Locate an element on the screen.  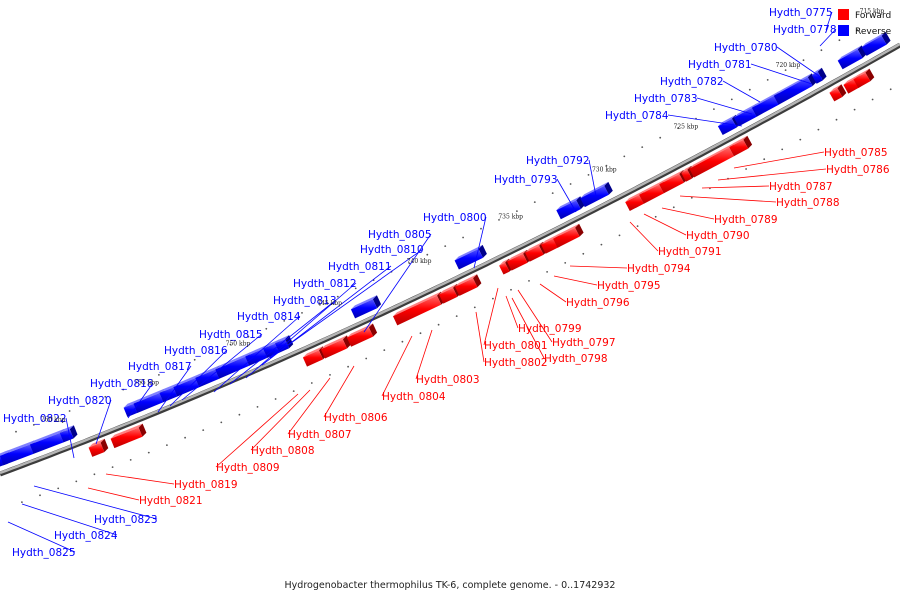
forward-gene-label: Hydth_0799 is located at coordinates (550, 329).